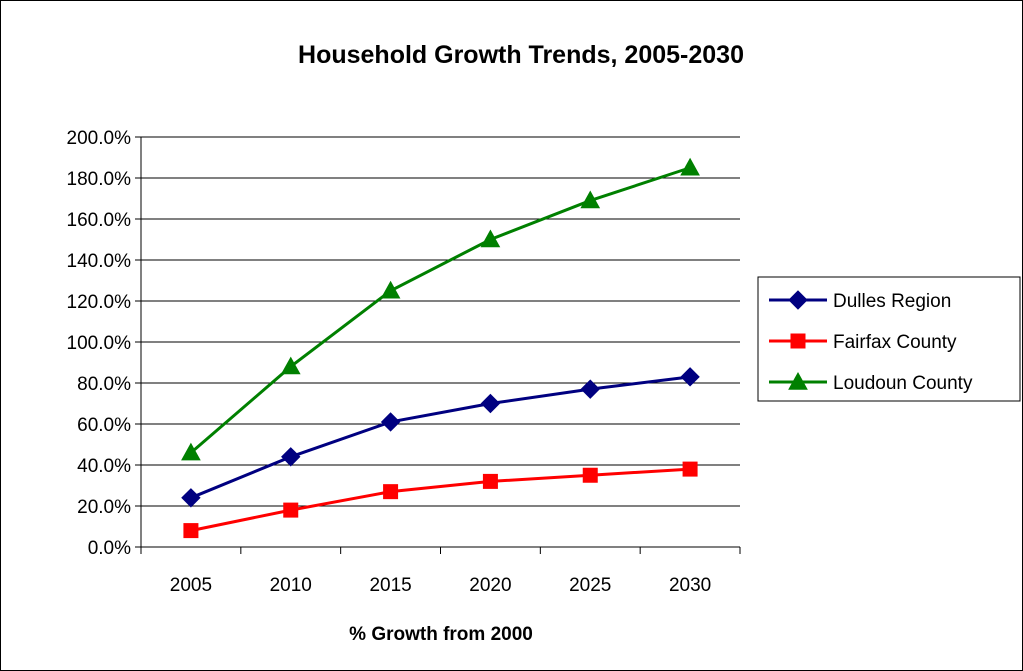 This screenshot has width=1023, height=671. What do you see at coordinates (99, 343) in the screenshot?
I see `y-tick-label: 100.0%` at bounding box center [99, 343].